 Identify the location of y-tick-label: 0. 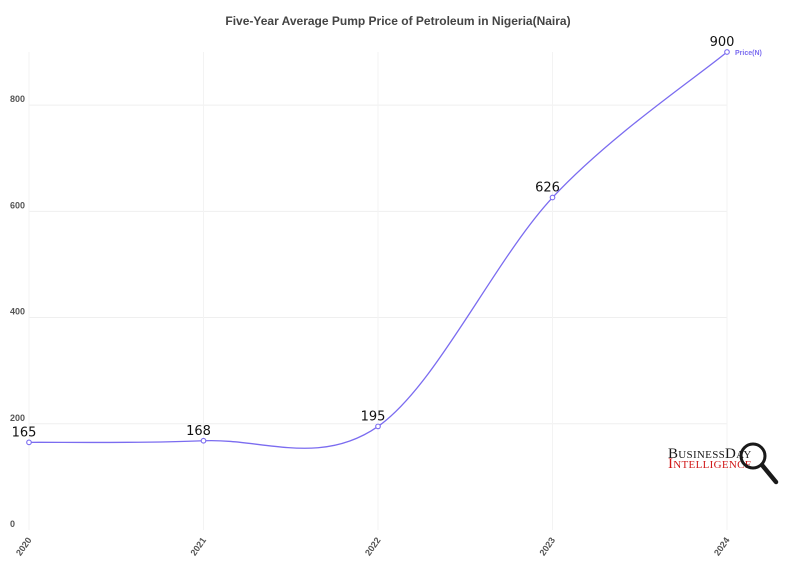
(12, 524).